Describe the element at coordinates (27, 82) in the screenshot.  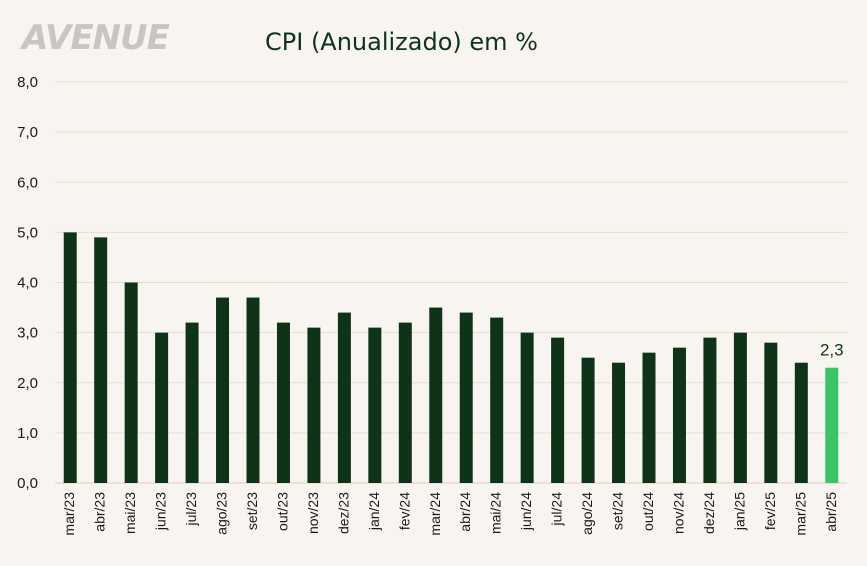
I see `y-tick-label: 8,0` at that location.